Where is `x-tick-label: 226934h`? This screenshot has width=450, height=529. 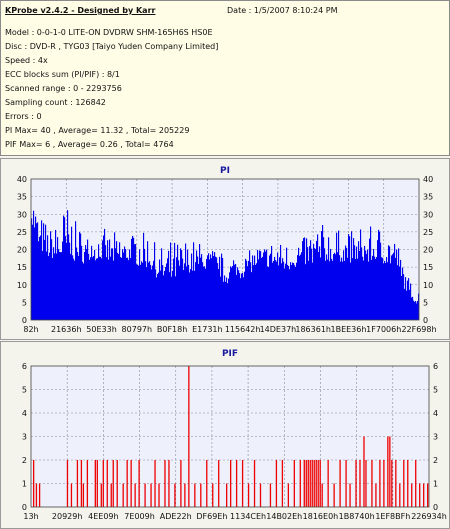 x-tick-label: 226934h is located at coordinates (429, 516).